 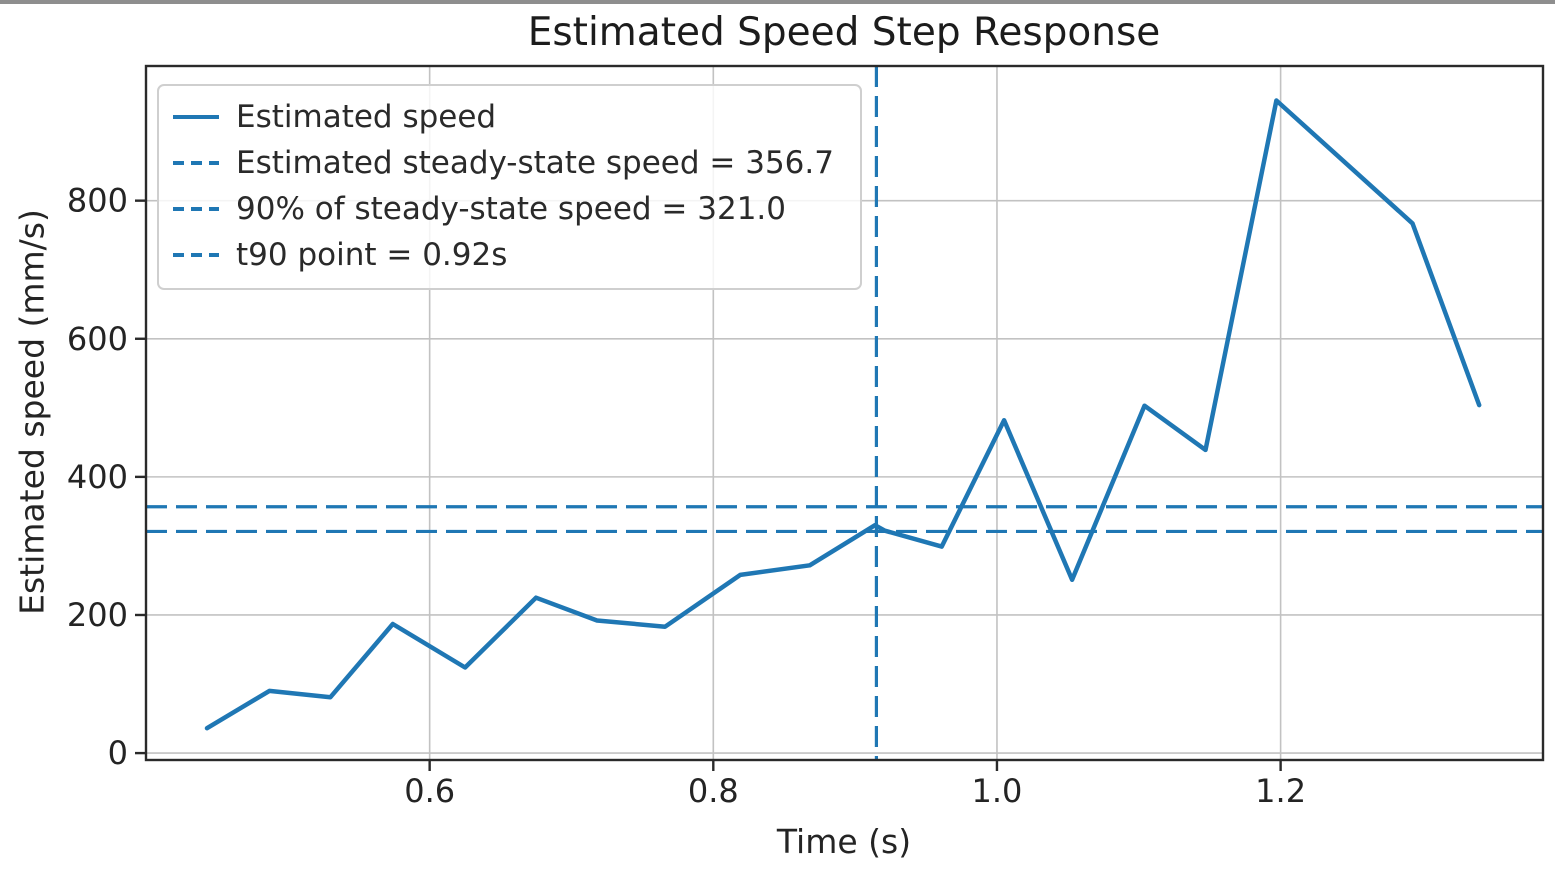 I want to click on legend-item: 90% of steady-state speed = 321.0, so click(x=503, y=209).